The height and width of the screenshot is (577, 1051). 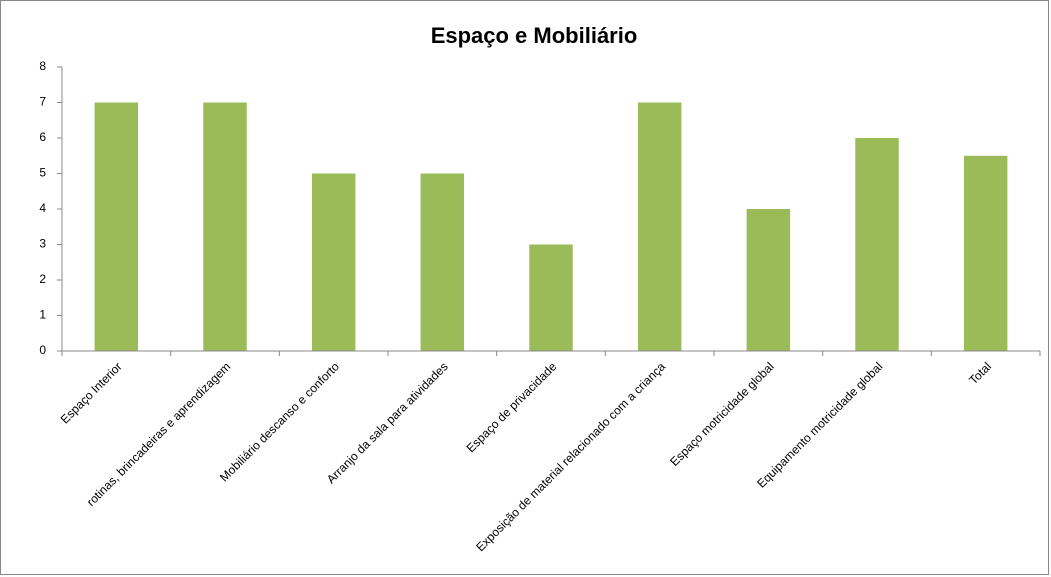 I want to click on y-tick-label: 3, so click(x=42, y=244).